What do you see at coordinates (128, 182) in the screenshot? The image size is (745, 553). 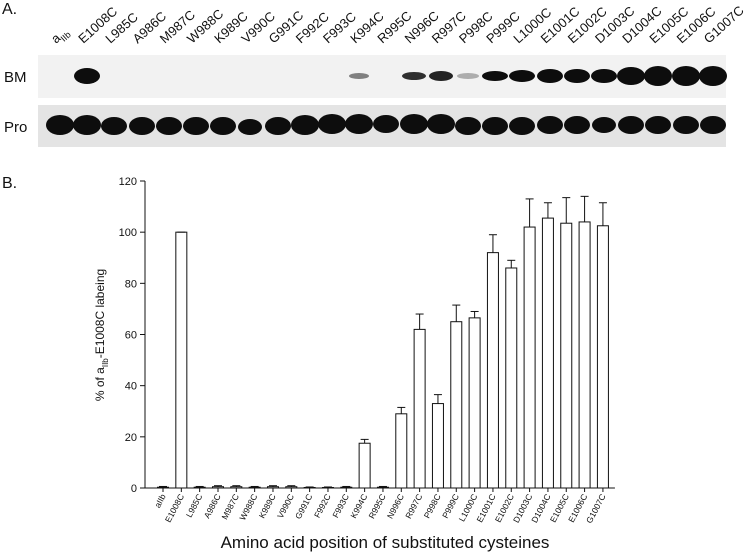 I see `y-tick-label: 120` at bounding box center [128, 182].